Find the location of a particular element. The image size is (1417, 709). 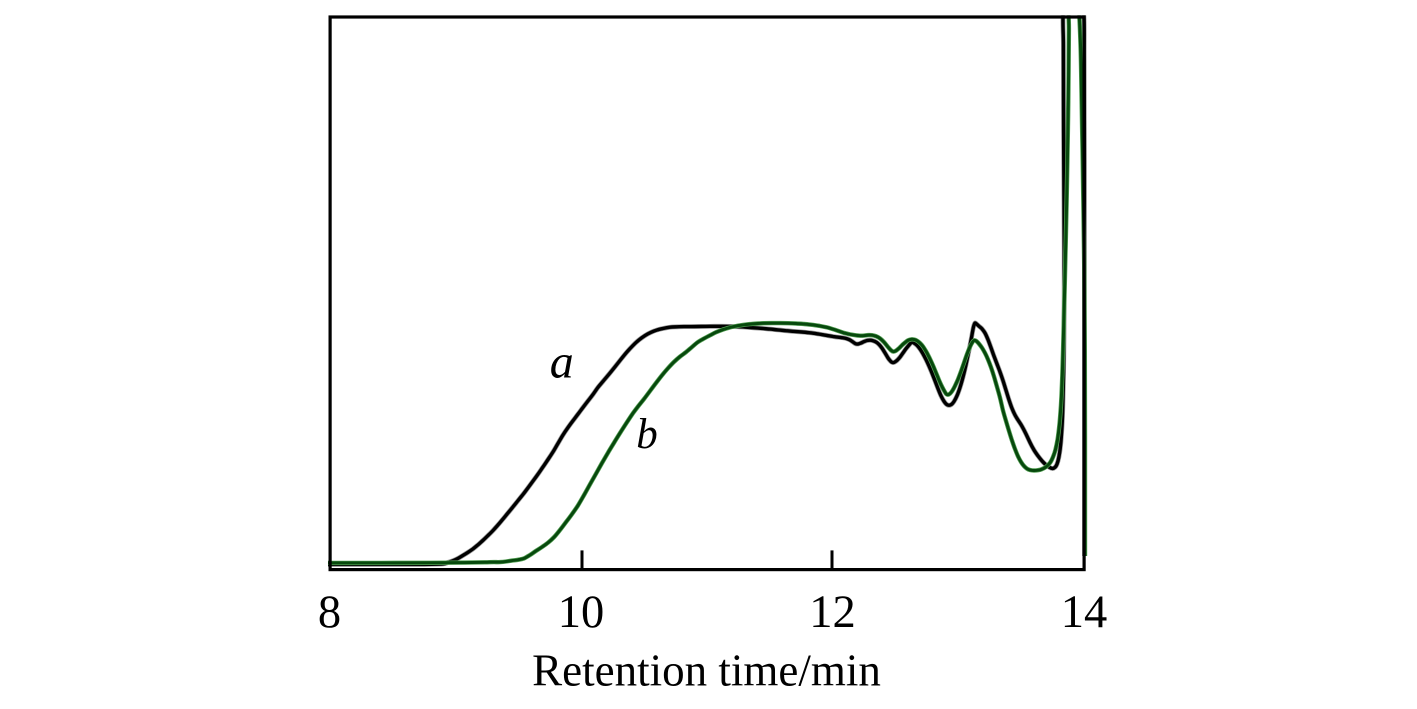

svg-text: Retention time/min is located at coordinates (706, 671).